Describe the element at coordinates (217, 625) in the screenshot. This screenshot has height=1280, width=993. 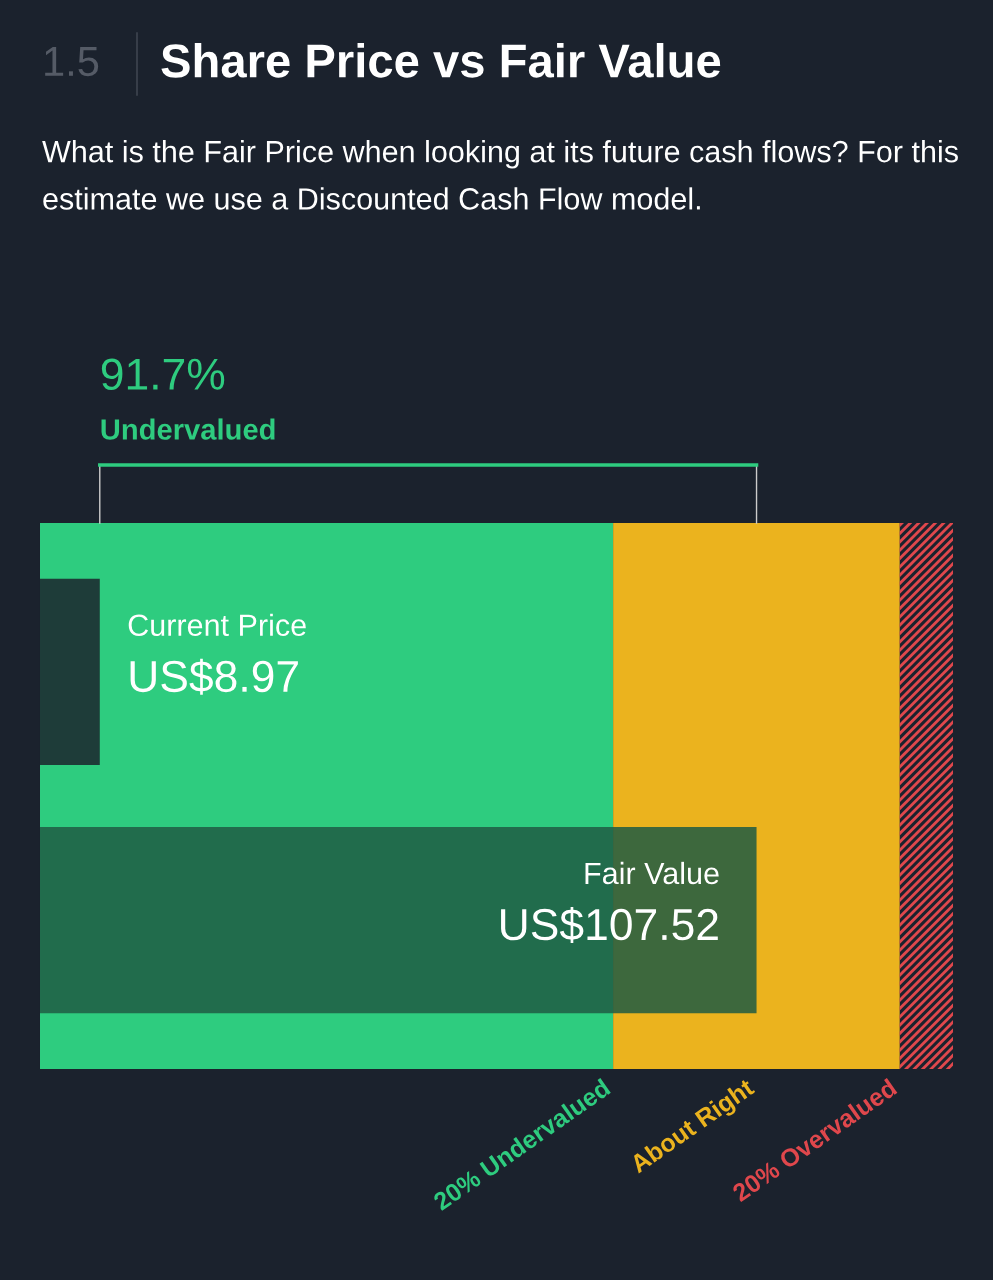
I see `y-tick-label: Current Price` at that location.